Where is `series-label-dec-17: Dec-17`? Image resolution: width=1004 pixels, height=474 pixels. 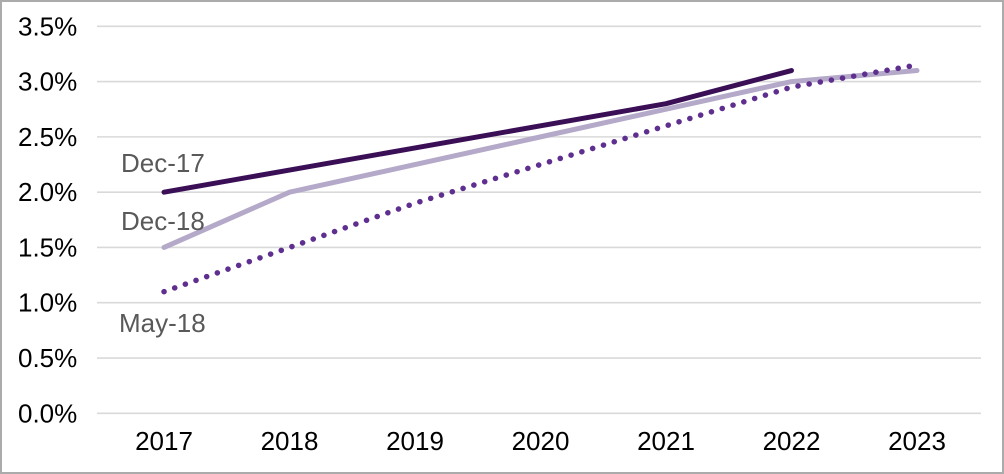
series-label-dec-17: Dec-17 is located at coordinates (163, 163).